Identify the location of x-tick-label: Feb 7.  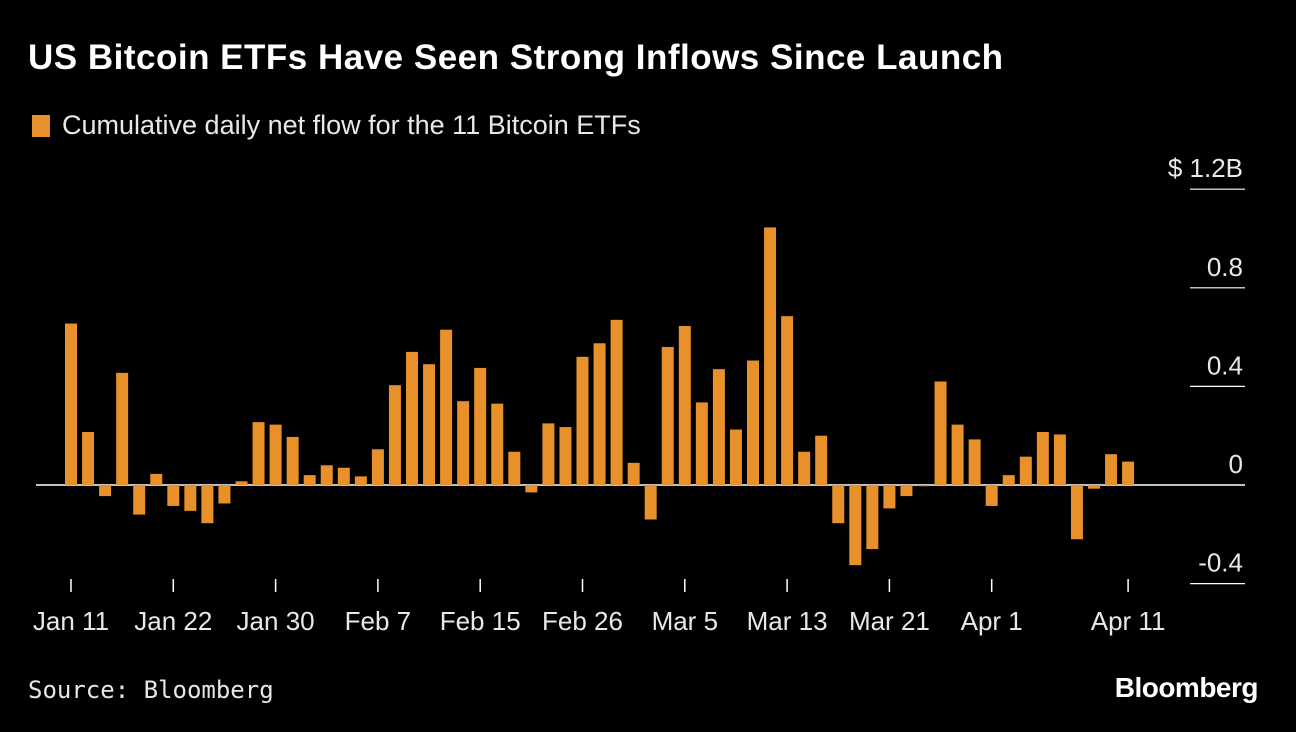
(378, 621).